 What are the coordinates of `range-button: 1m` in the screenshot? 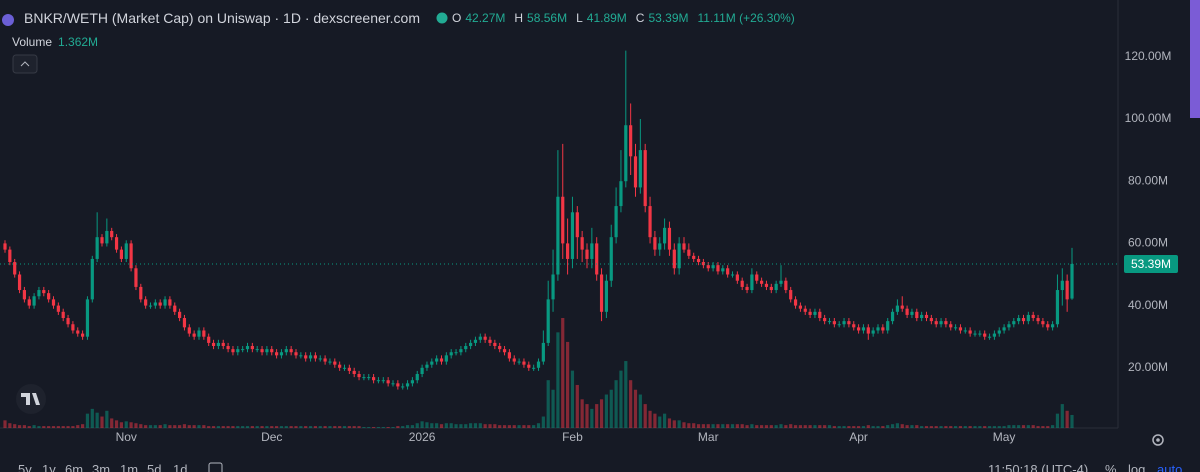 It's located at (129, 467).